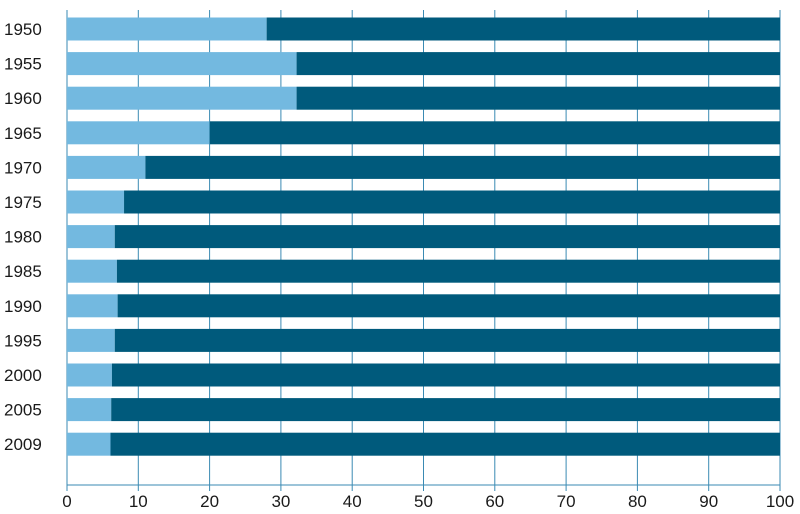  Describe the element at coordinates (23, 133) in the screenshot. I see `y-tick-label: 1965` at that location.